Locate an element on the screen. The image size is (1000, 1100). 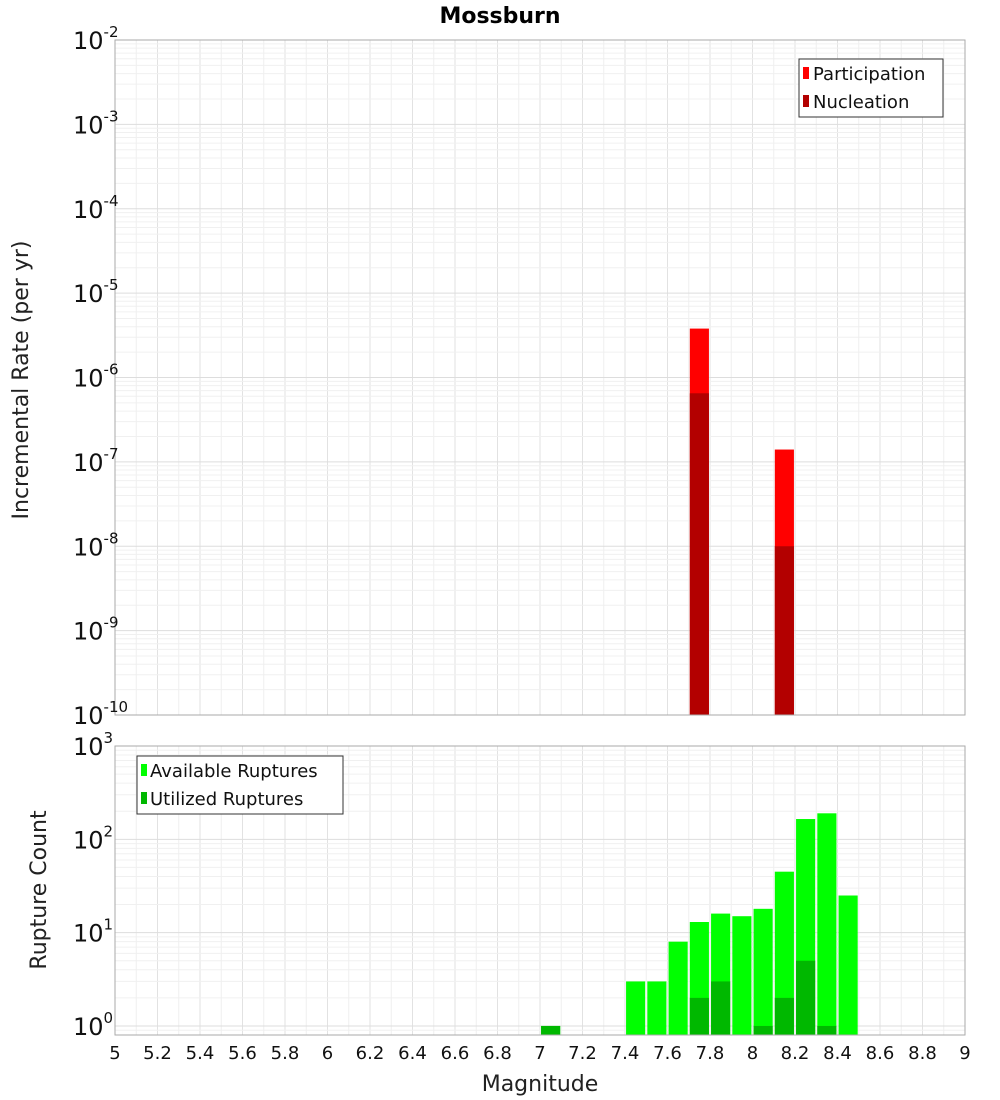
bottom-legend: Available Ruptures Utilized Ruptures is located at coordinates (240, 785).